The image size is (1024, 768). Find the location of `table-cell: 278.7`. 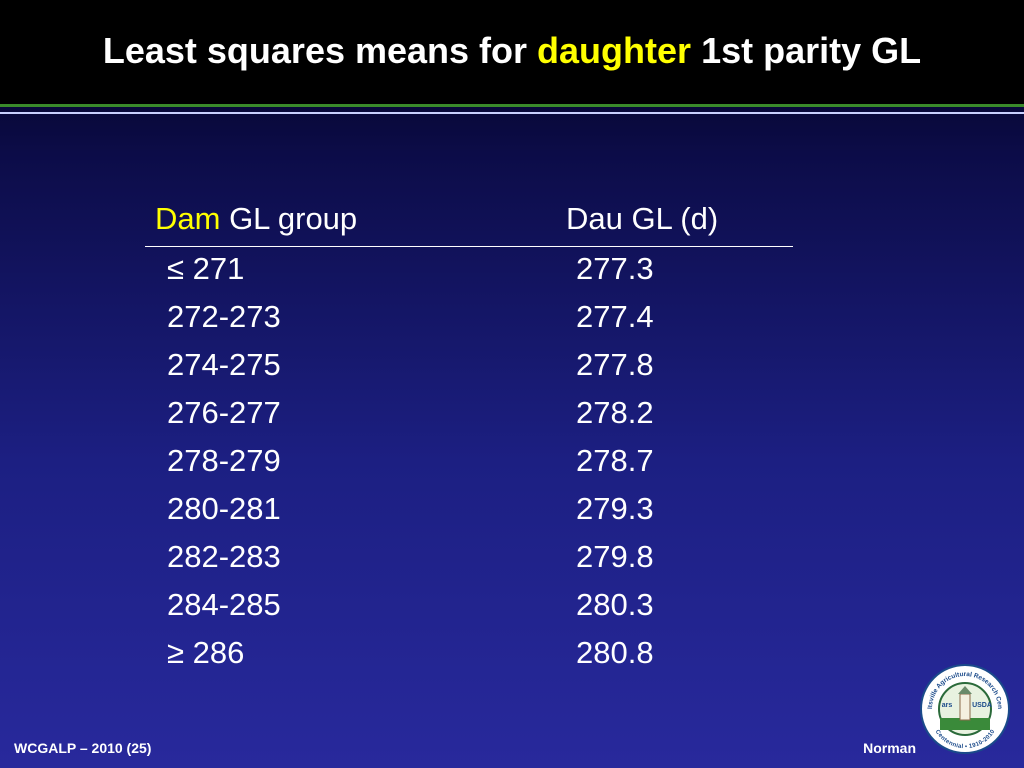

table-cell: 278.7 is located at coordinates (615, 460).